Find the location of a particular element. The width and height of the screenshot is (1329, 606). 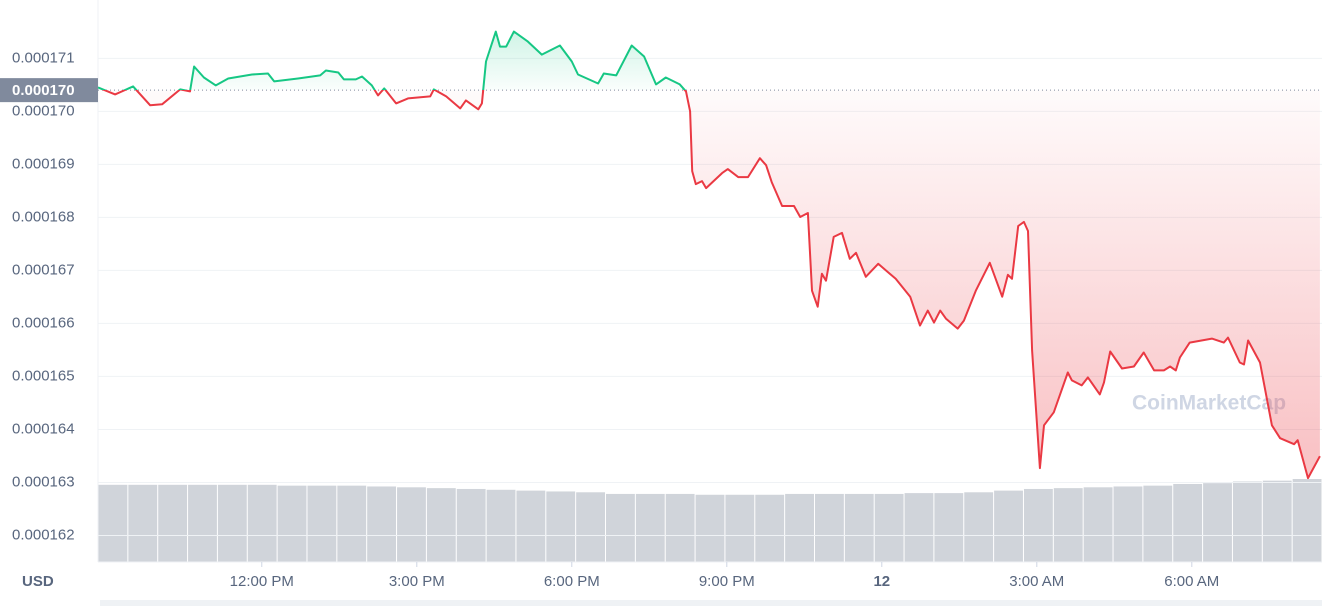

y-tick-label: 0.000170 is located at coordinates (43, 110).